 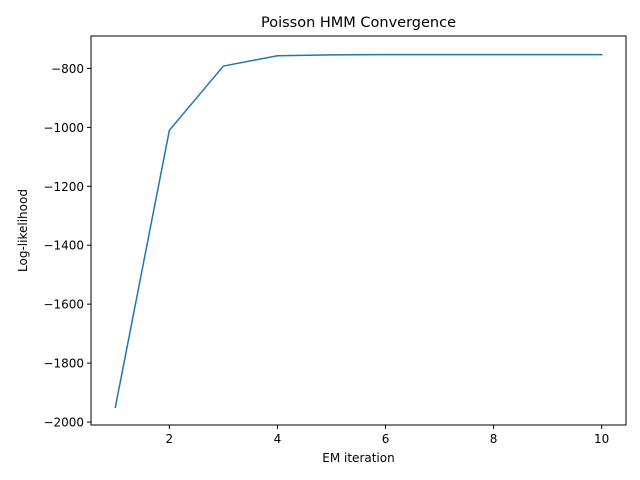 I want to click on y-tick-label: −1600, so click(x=63, y=305).